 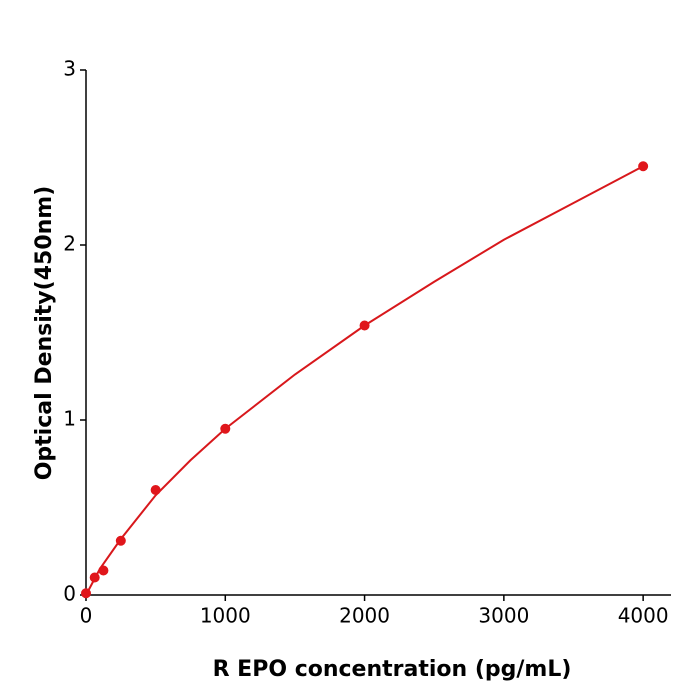 What do you see at coordinates (364, 616) in the screenshot?
I see `x-tick-label: 2000` at bounding box center [364, 616].